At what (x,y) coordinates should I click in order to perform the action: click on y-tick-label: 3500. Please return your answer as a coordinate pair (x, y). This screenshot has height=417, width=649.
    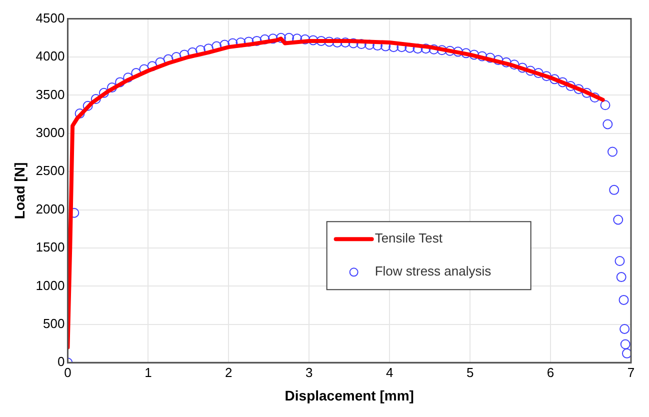
    Looking at the image, I should click on (50, 94).